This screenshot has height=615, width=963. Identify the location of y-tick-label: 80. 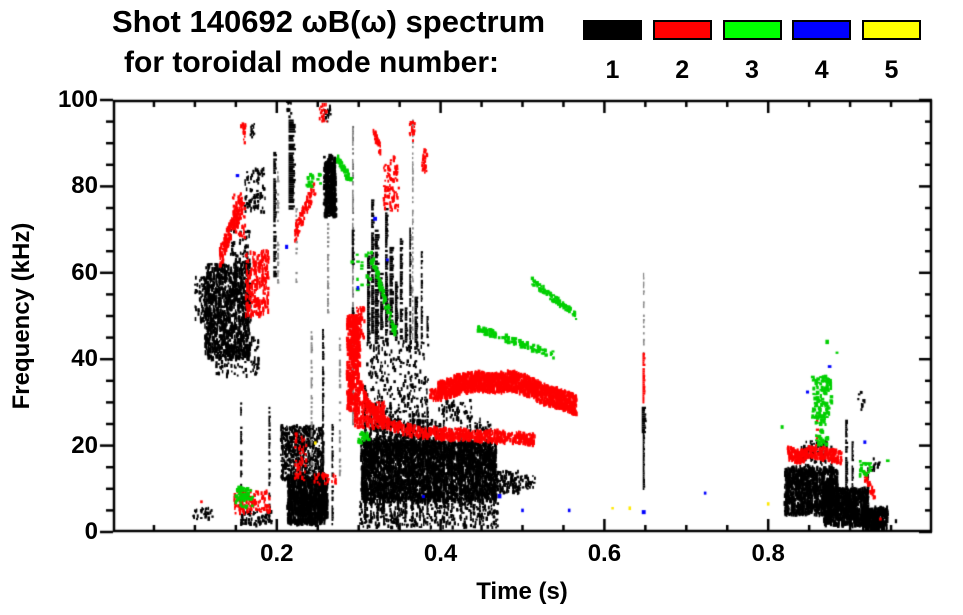
(84, 186).